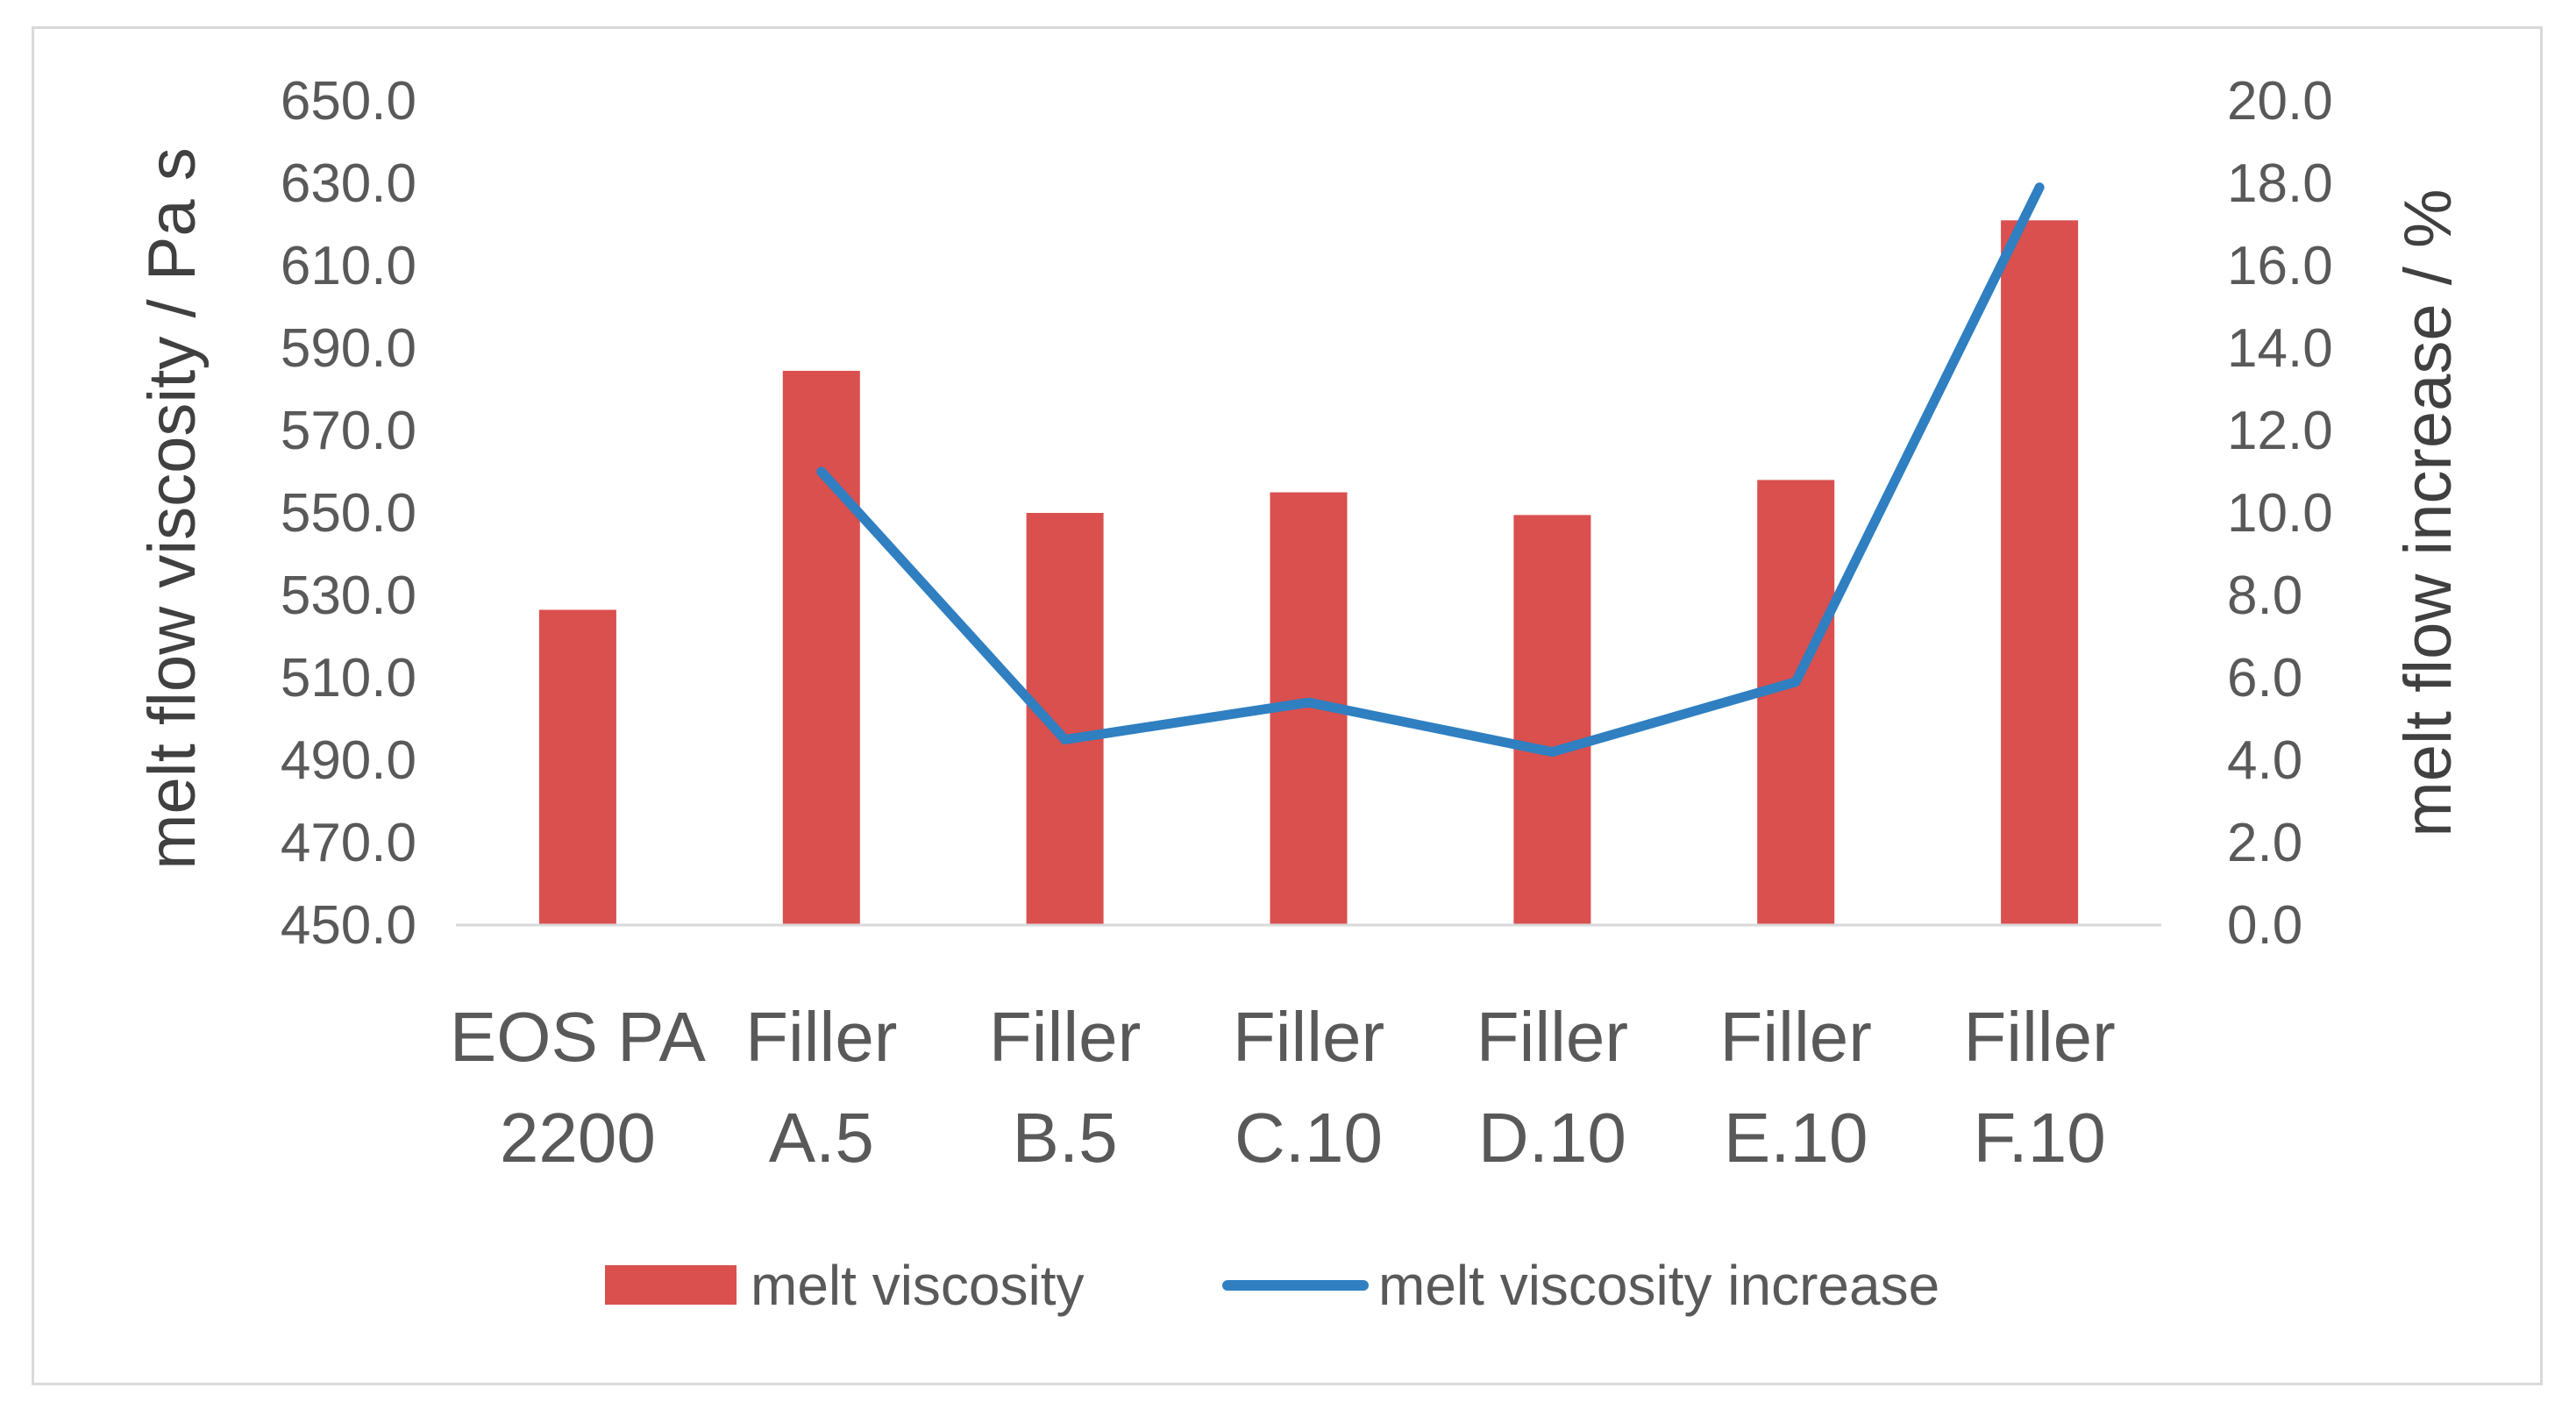 The width and height of the screenshot is (2576, 1409). What do you see at coordinates (2280, 348) in the screenshot?
I see `right-tick-7: 14.0` at bounding box center [2280, 348].